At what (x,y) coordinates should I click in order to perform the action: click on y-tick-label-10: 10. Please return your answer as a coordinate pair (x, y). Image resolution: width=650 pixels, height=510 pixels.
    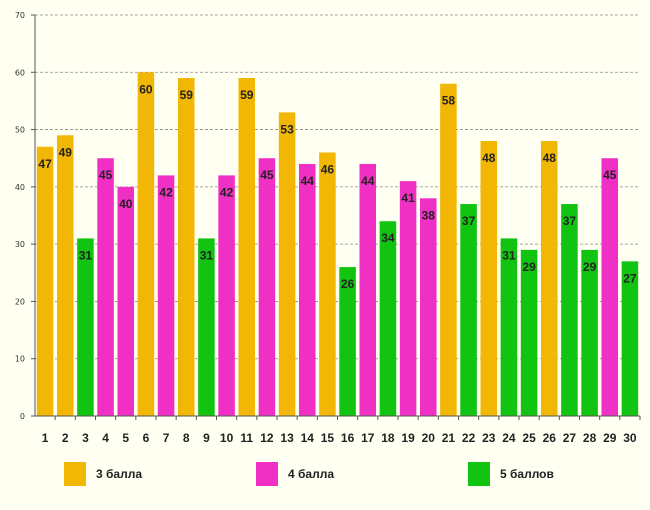
    Looking at the image, I should click on (20, 359).